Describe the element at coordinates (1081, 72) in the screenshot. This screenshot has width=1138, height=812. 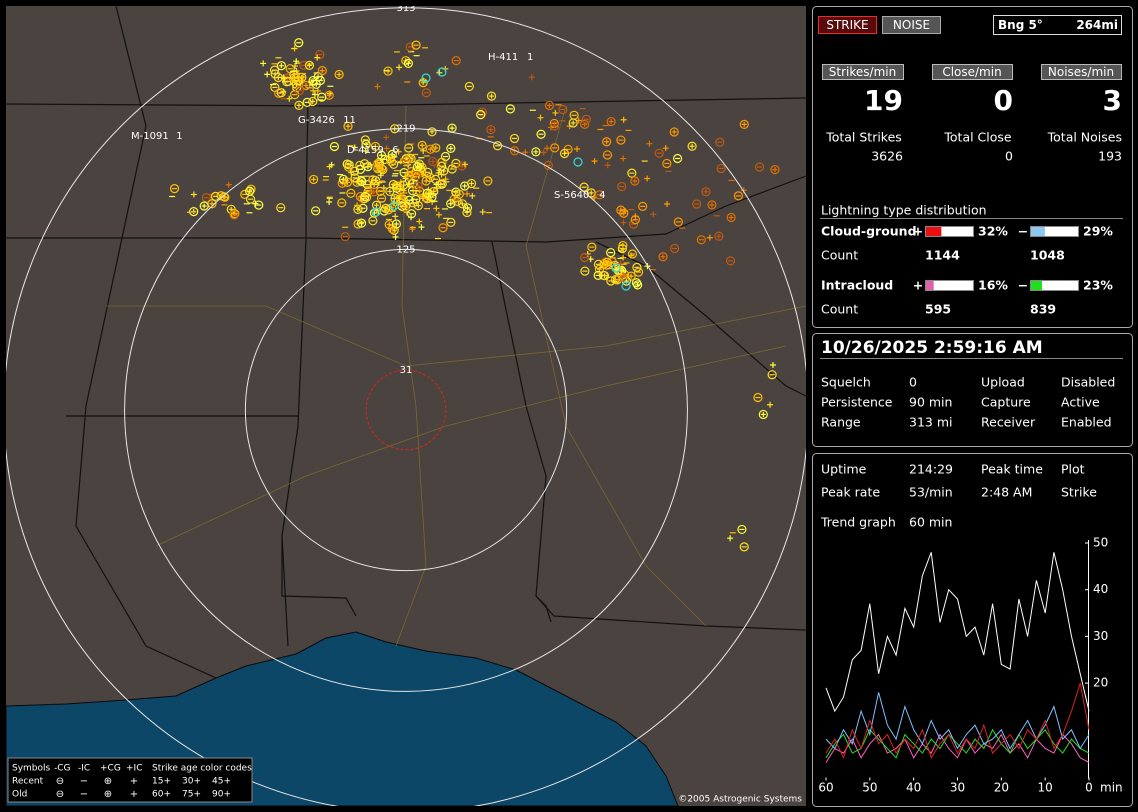
I see `rate-label: Noises/min` at that location.